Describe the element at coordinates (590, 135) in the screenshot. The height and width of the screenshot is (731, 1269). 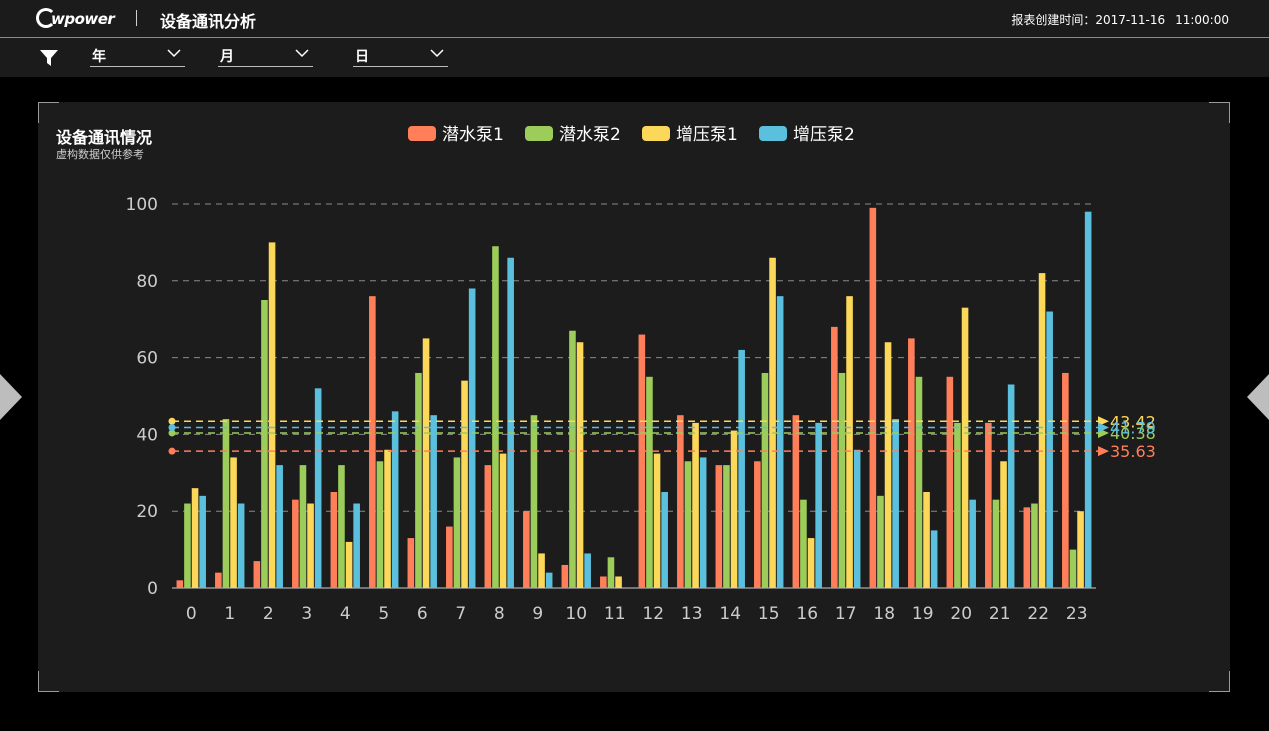
I see `legend-label: 潜水泵2` at that location.